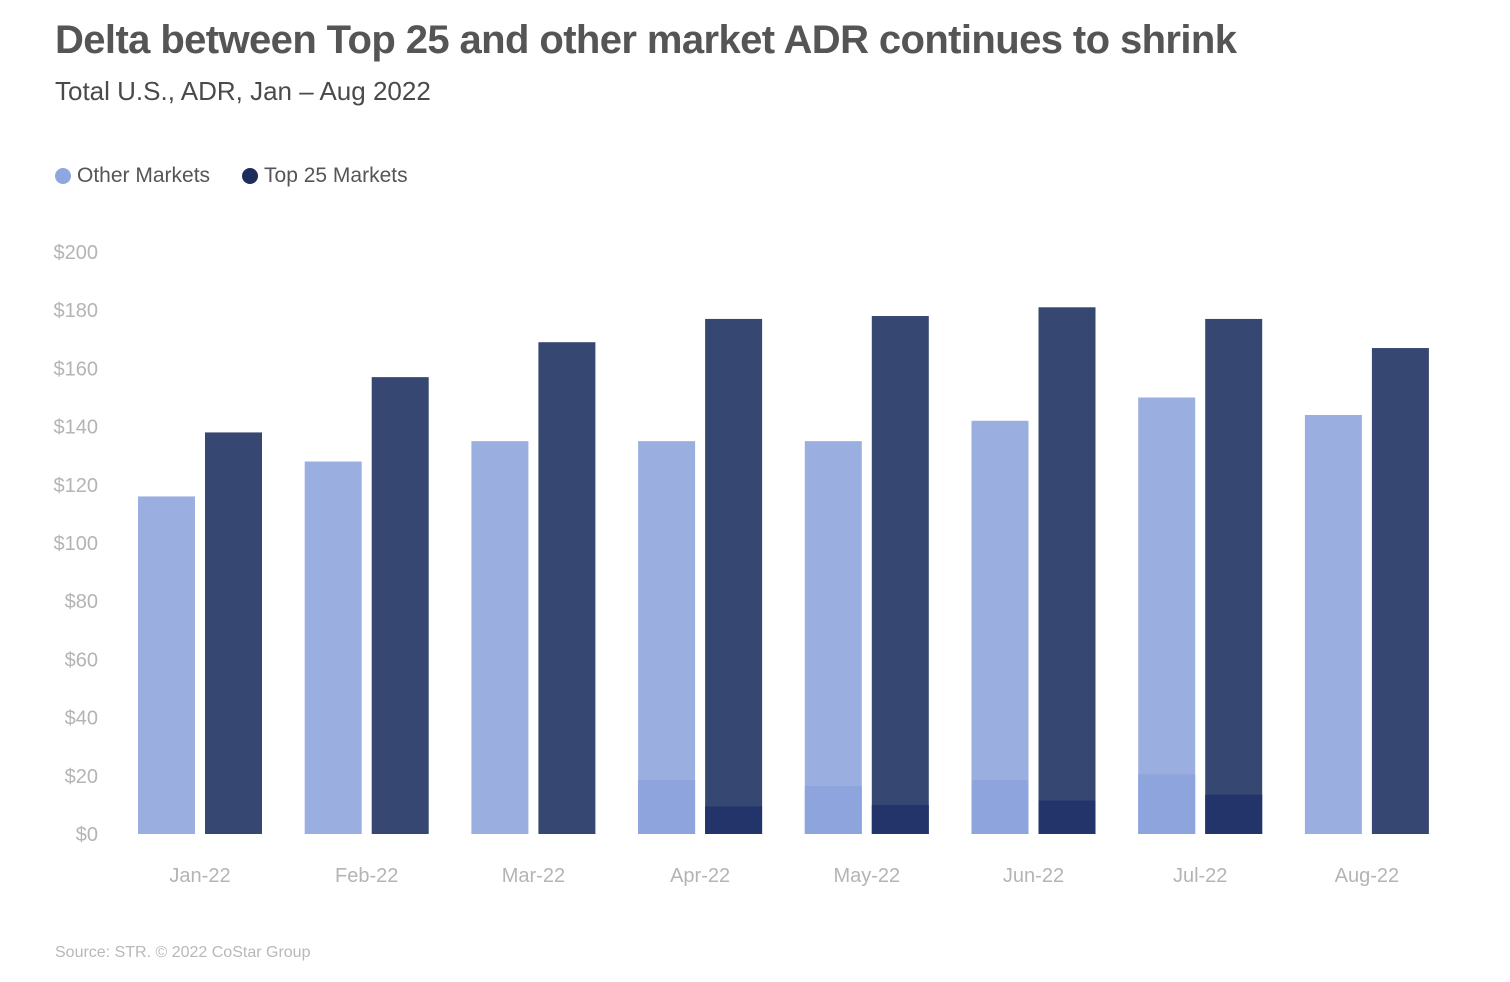 The width and height of the screenshot is (1510, 982). I want to click on x-tick-label: Jul-22, so click(1200, 876).